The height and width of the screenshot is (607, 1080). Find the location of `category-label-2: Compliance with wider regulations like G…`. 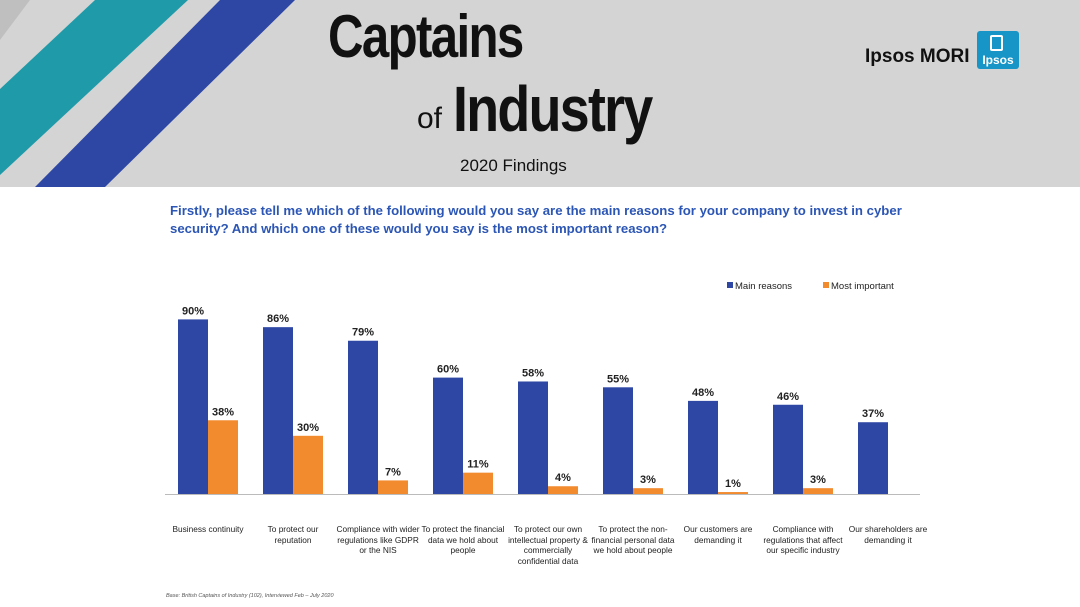

category-label-2: Compliance with wider regulations like G… is located at coordinates (378, 539).